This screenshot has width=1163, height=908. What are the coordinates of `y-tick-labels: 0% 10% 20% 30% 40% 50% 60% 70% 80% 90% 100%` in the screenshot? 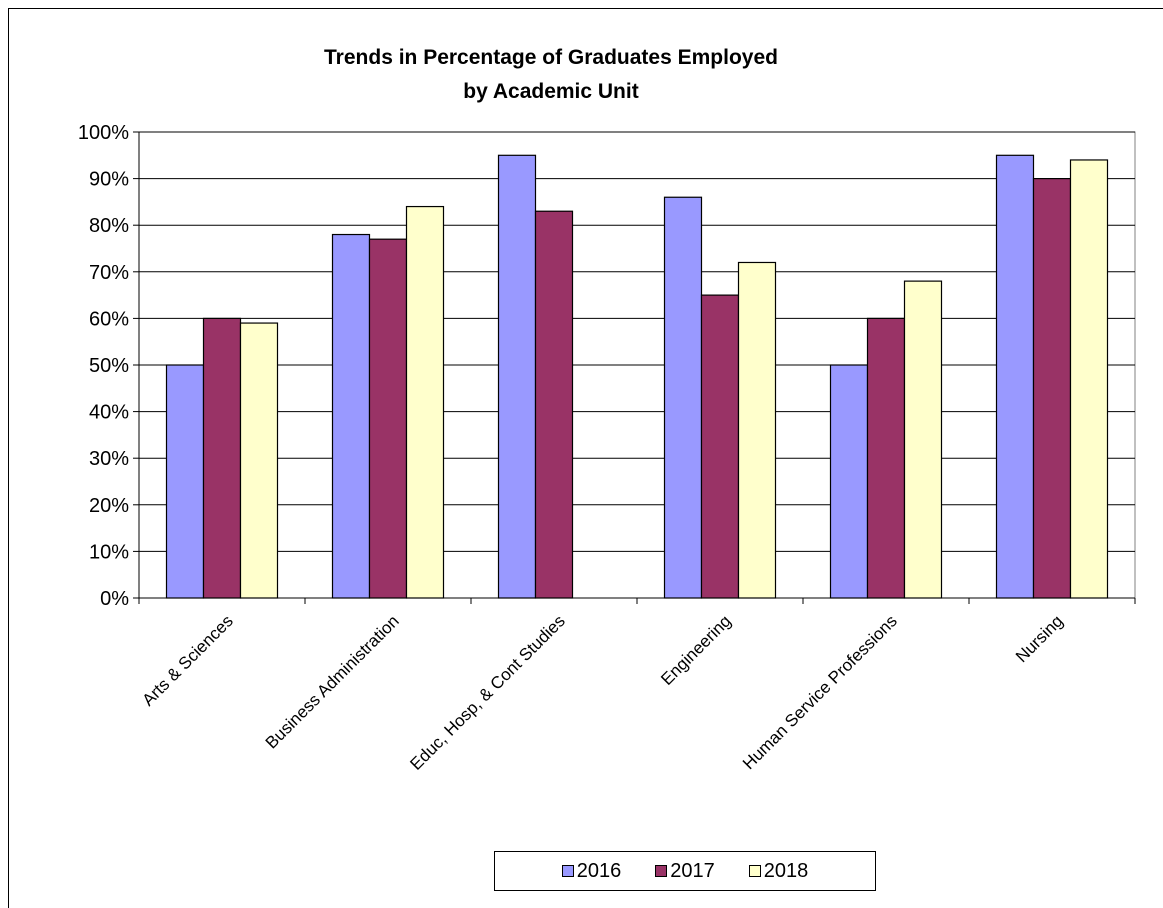 It's located at (103, 366).